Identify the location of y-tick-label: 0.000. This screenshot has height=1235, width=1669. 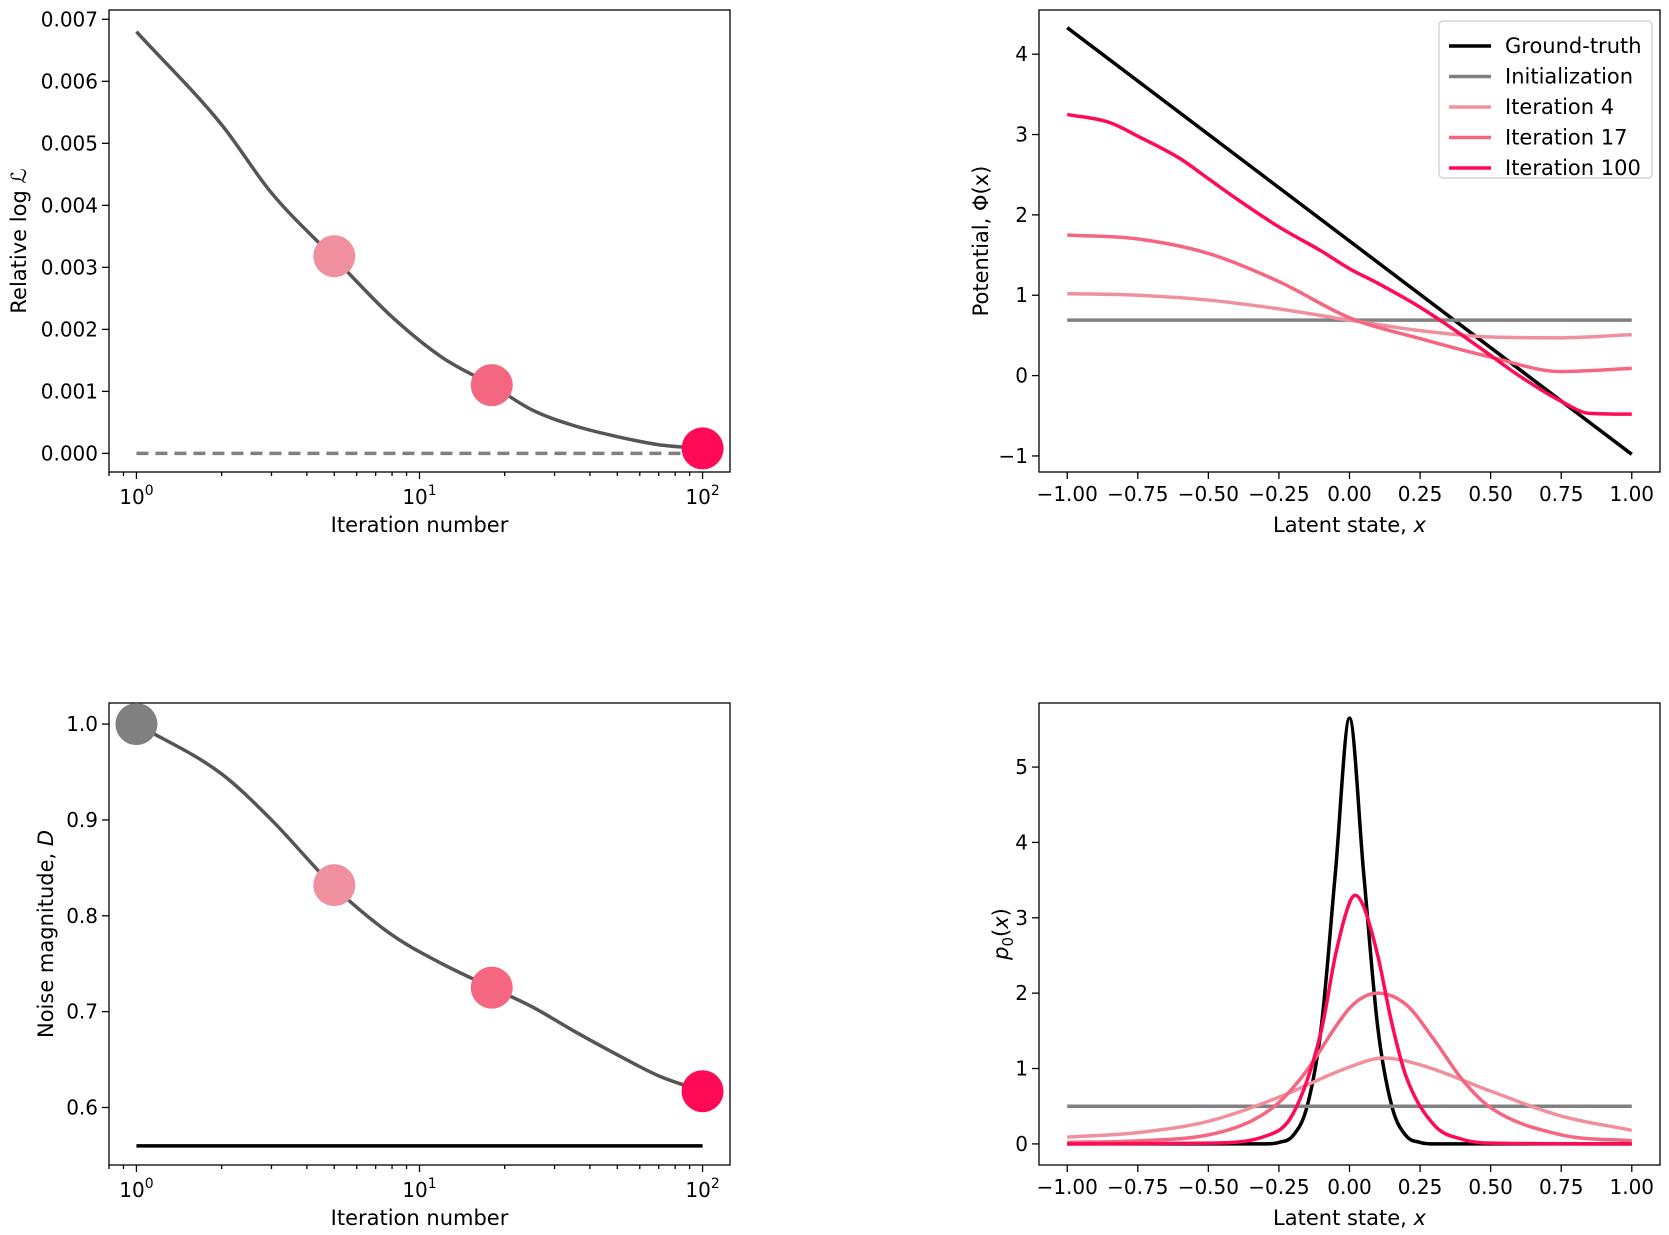
(69, 453).